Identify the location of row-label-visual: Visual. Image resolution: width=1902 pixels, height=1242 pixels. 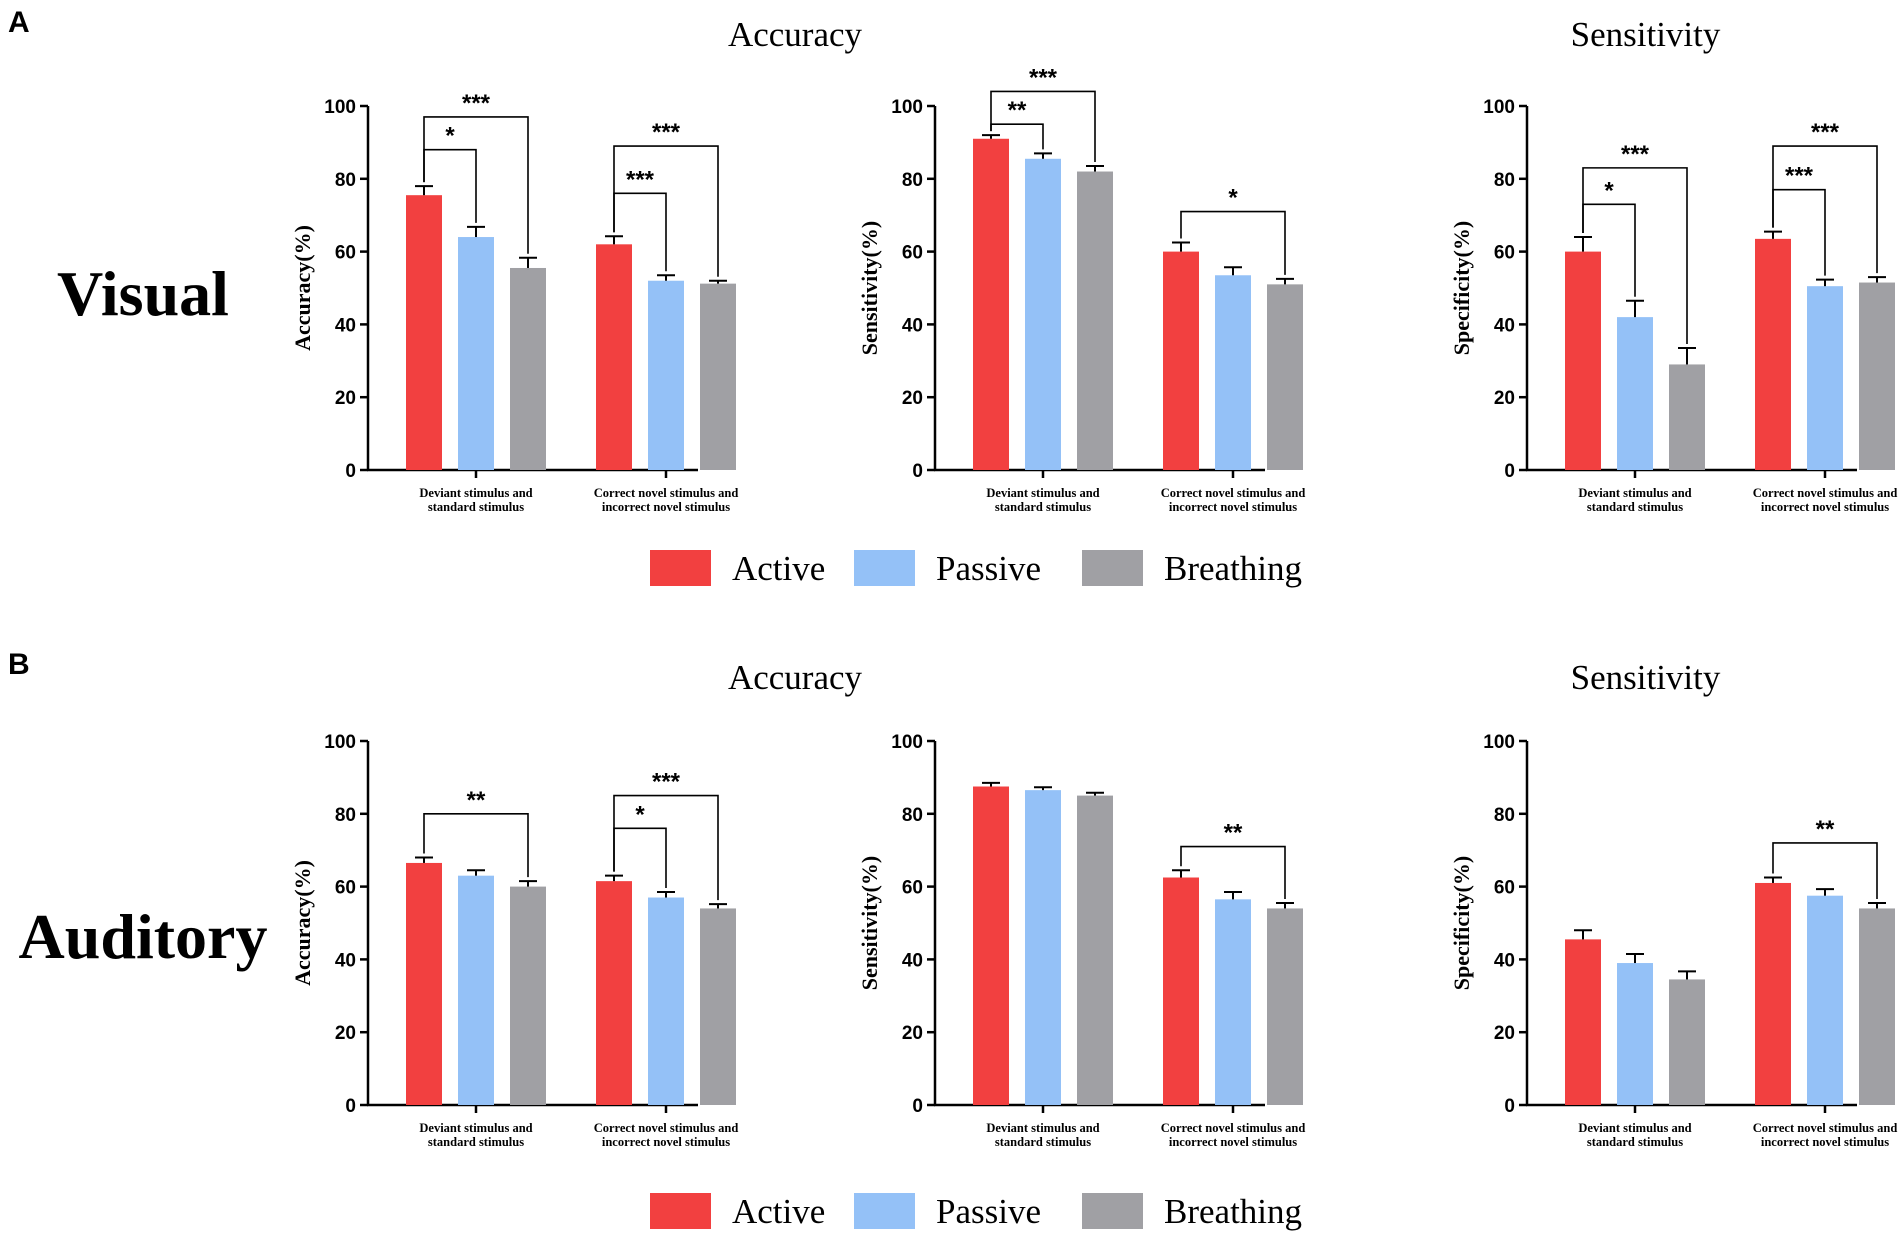
(143, 293).